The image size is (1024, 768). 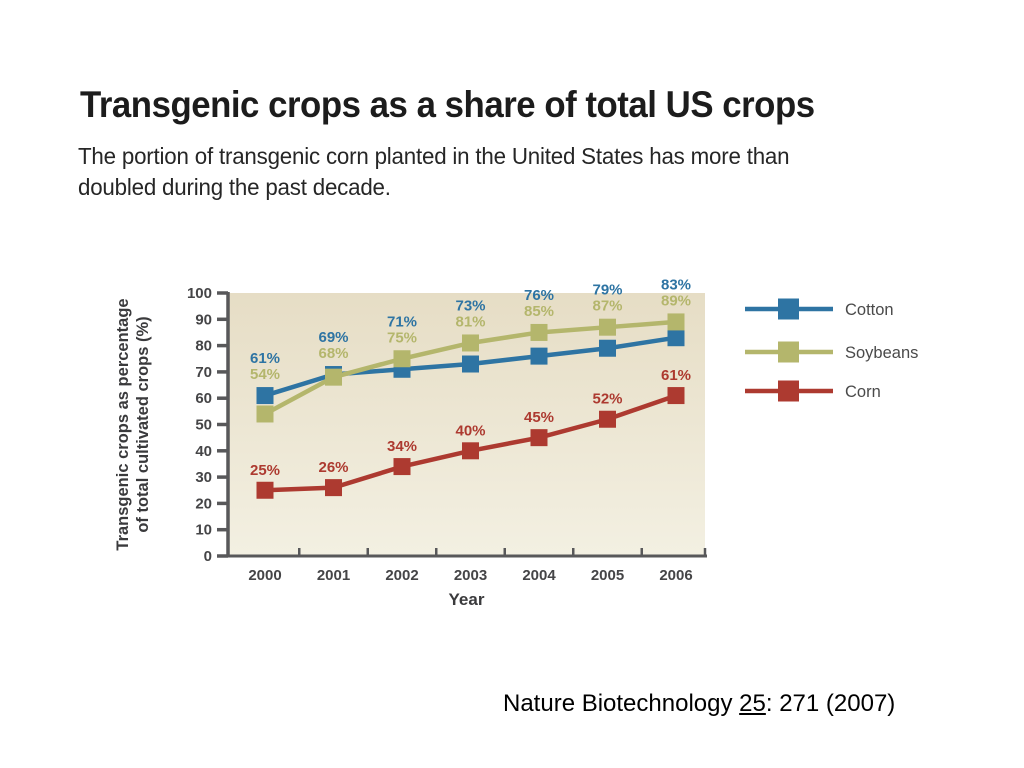 I want to click on y-tick-label: 20, so click(x=203, y=503).